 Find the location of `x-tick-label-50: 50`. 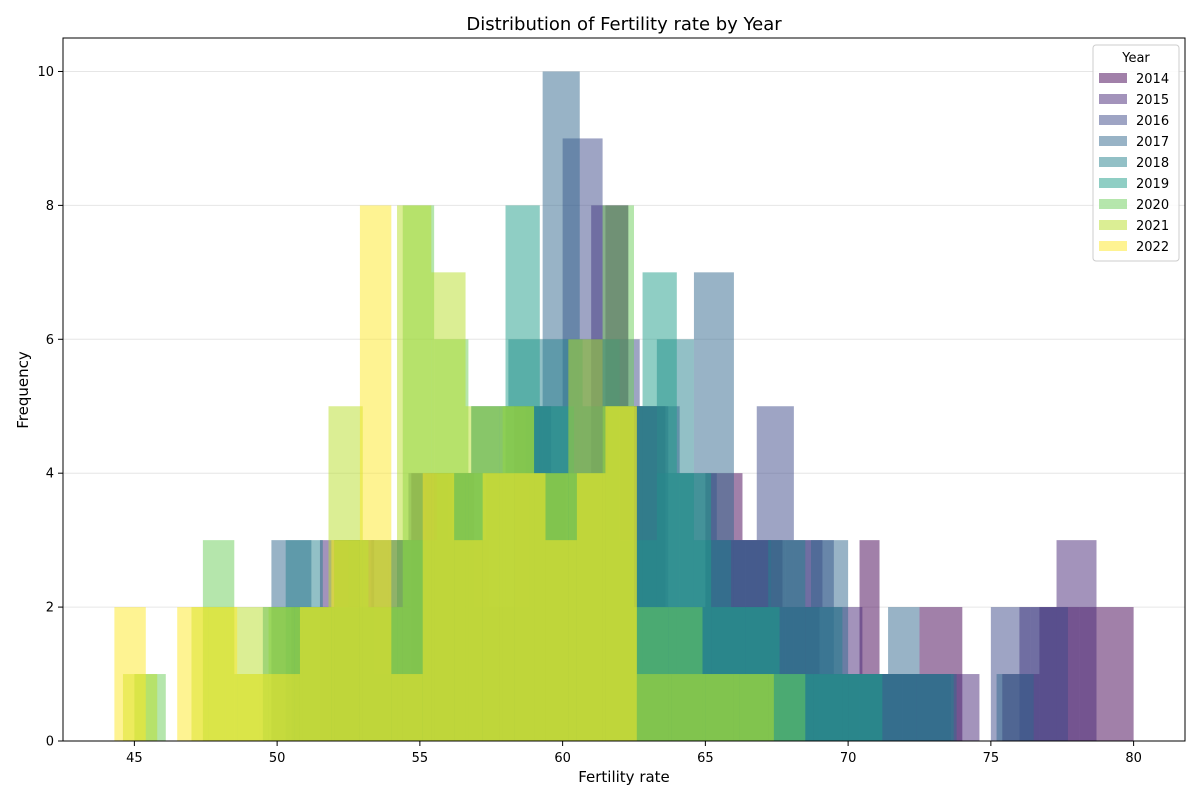

x-tick-label-50: 50 is located at coordinates (277, 758).